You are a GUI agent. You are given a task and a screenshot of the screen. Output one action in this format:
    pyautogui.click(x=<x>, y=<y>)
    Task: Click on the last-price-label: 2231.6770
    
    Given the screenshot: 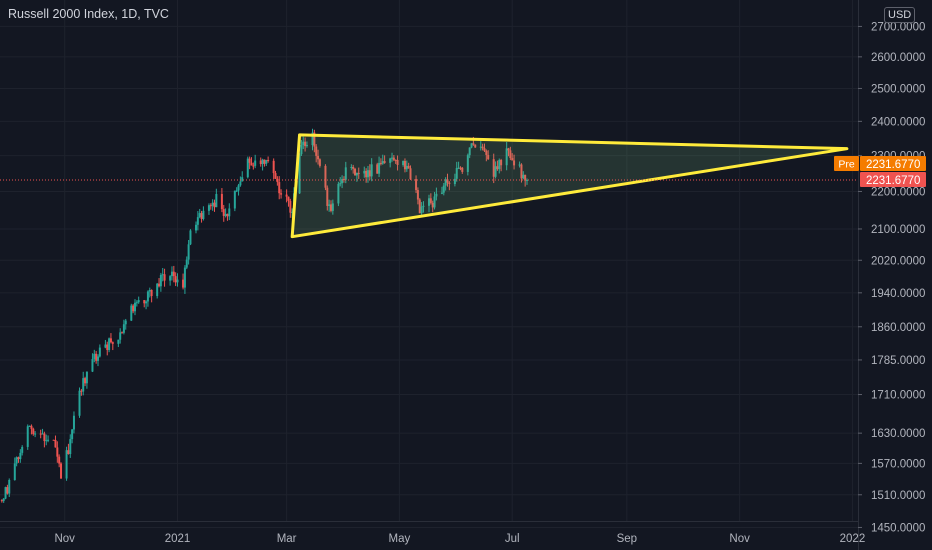 What is the action you would take?
    pyautogui.click(x=893, y=181)
    